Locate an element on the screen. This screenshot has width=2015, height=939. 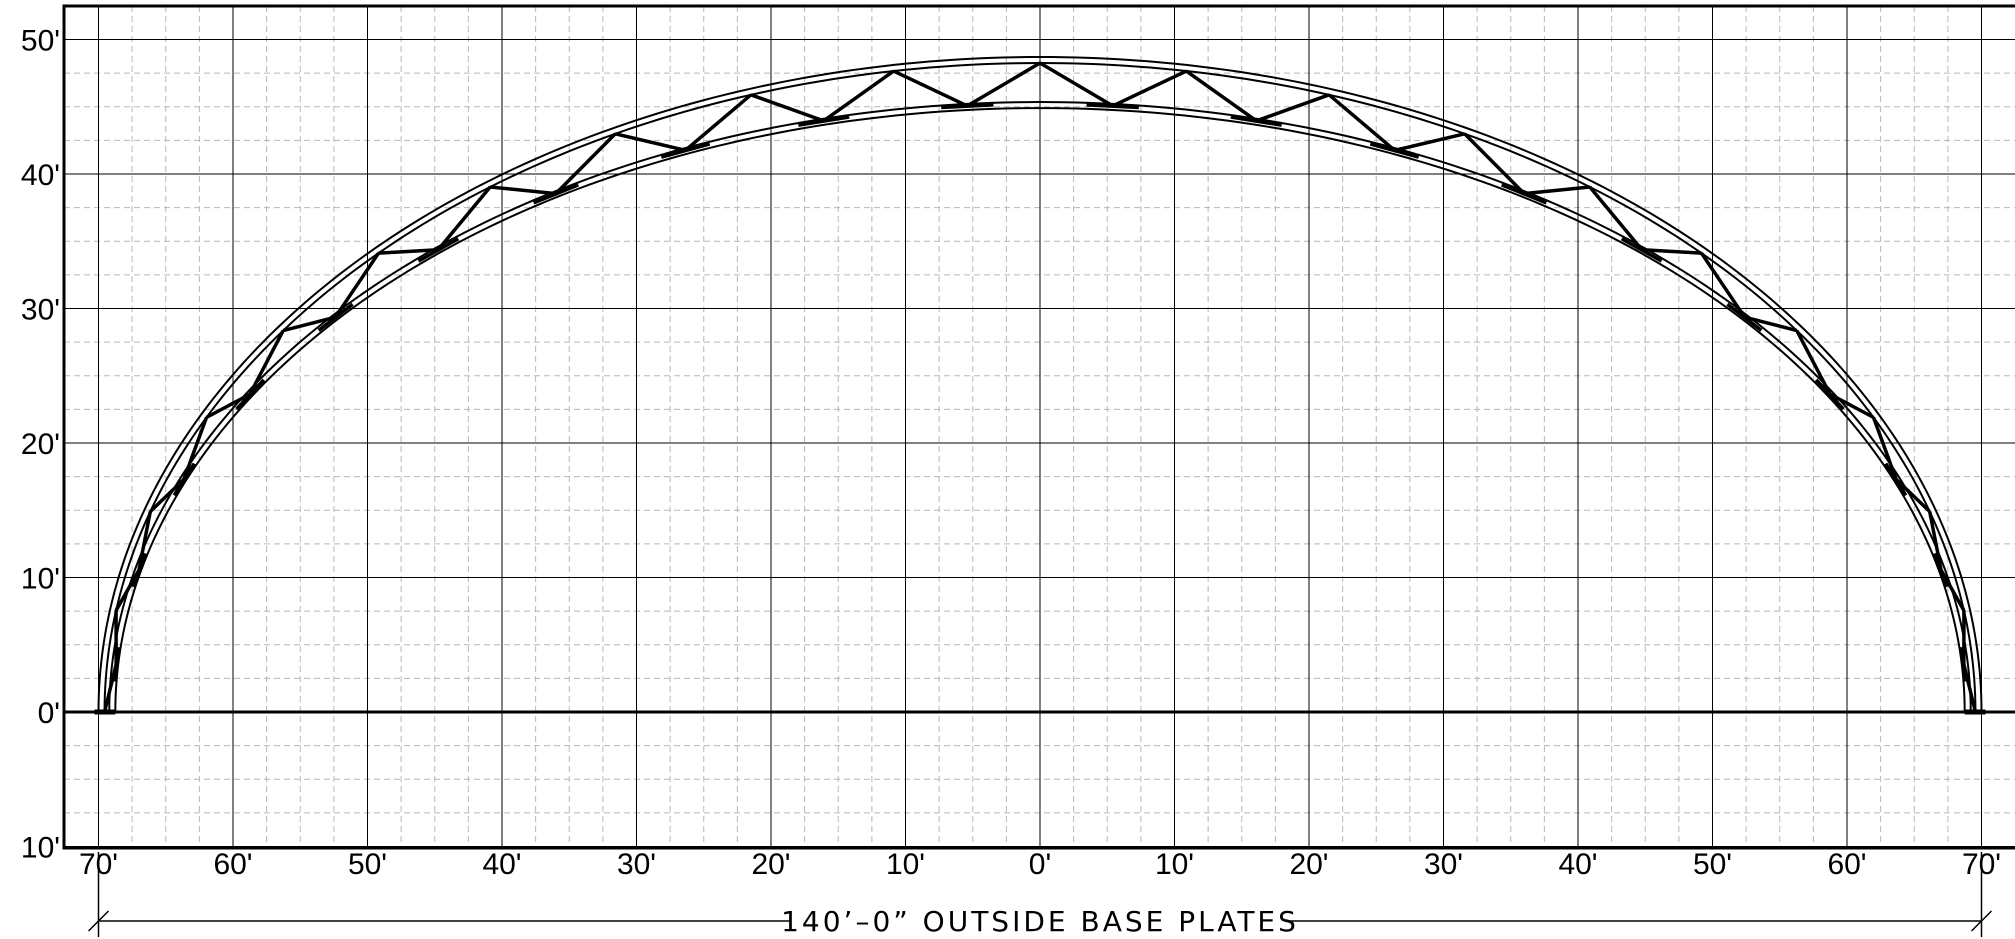
y-axis-labels: 50' 40' 30' 20' 10' 0' 10' is located at coordinates (40, 445).